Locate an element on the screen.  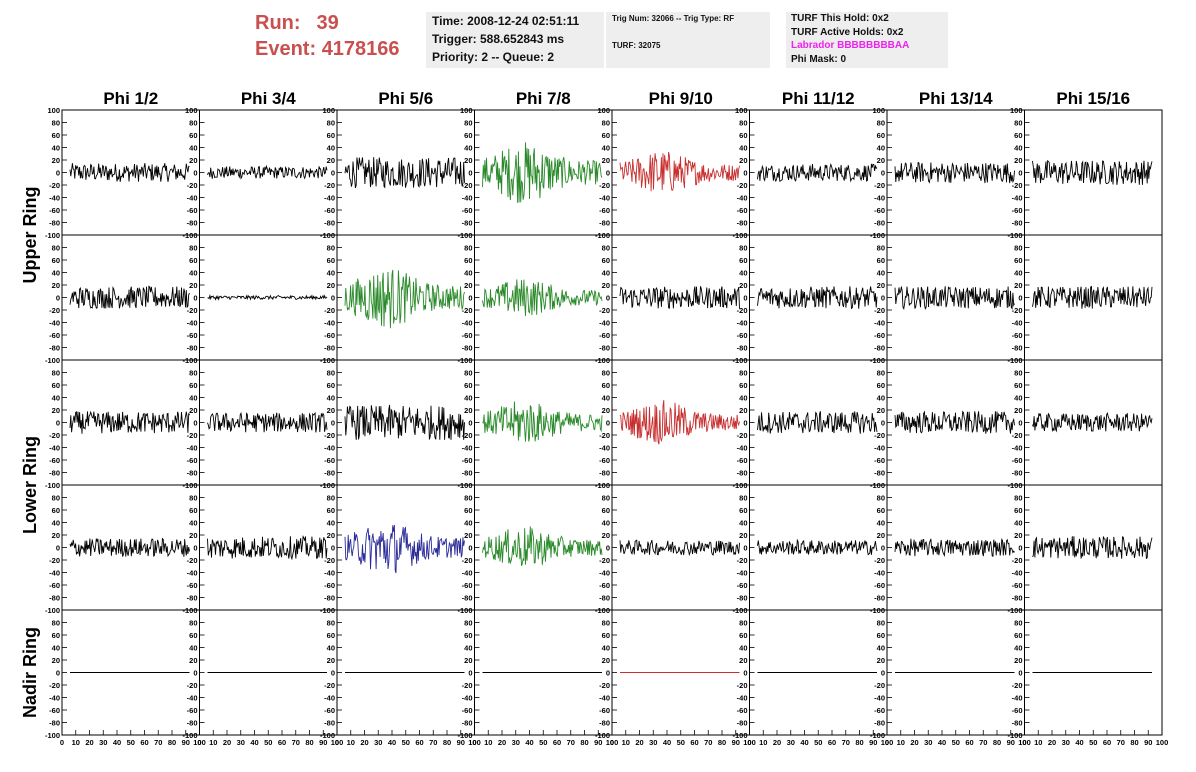
x-tick-label: 20 is located at coordinates (502, 742).